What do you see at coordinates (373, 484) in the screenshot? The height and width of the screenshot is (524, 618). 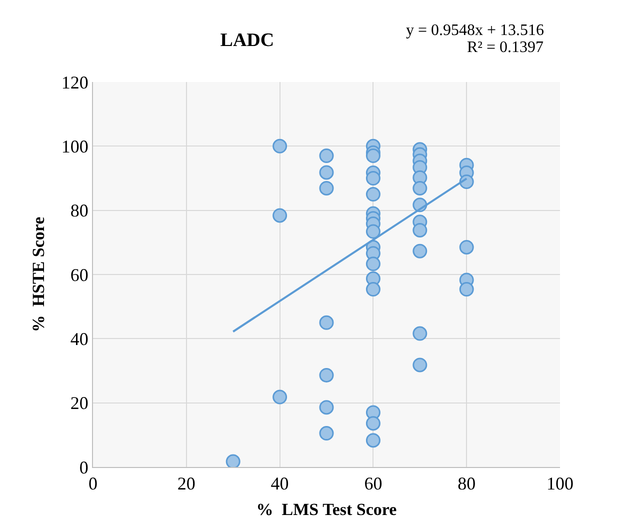 I see `x-tick-label: 60` at bounding box center [373, 484].